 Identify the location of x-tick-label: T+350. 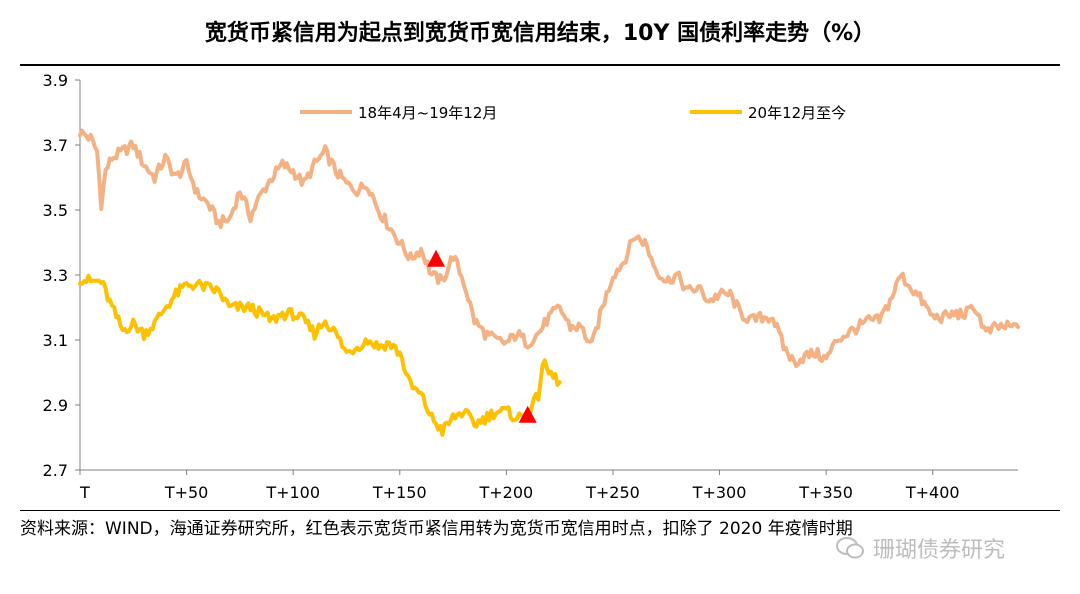
(825, 492).